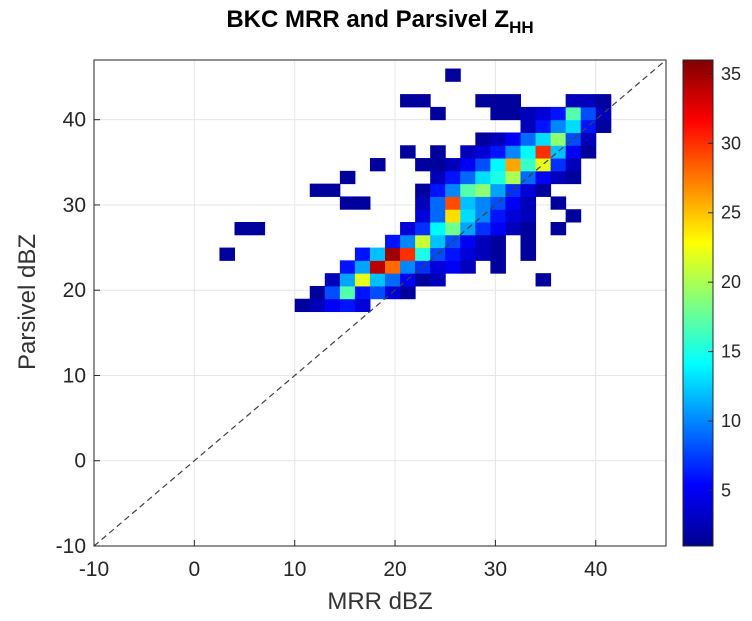  What do you see at coordinates (731, 282) in the screenshot?
I see `colorbar-tick-label: 20` at bounding box center [731, 282].